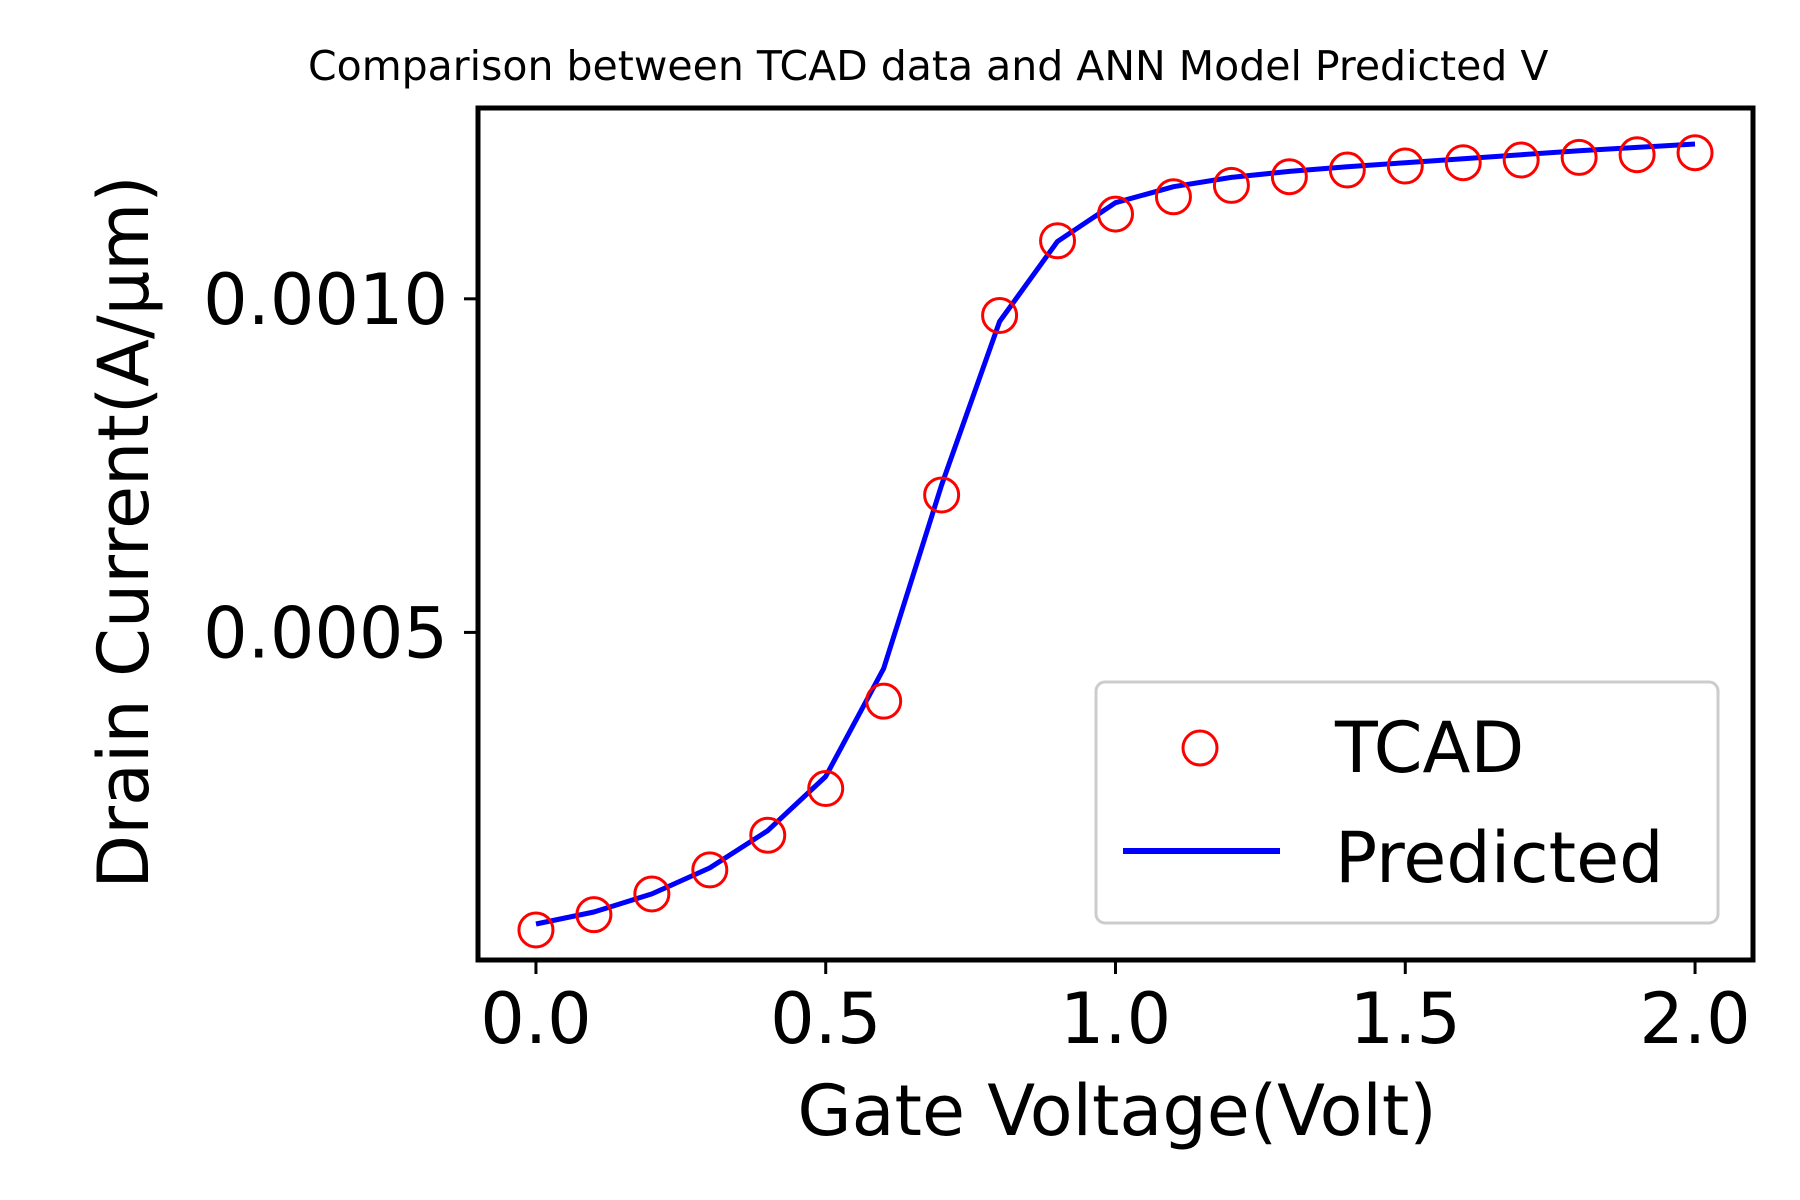  Describe the element at coordinates (340, 466) in the screenshot. I see `y-axis-ticks: 0.0005 0.0010` at that location.